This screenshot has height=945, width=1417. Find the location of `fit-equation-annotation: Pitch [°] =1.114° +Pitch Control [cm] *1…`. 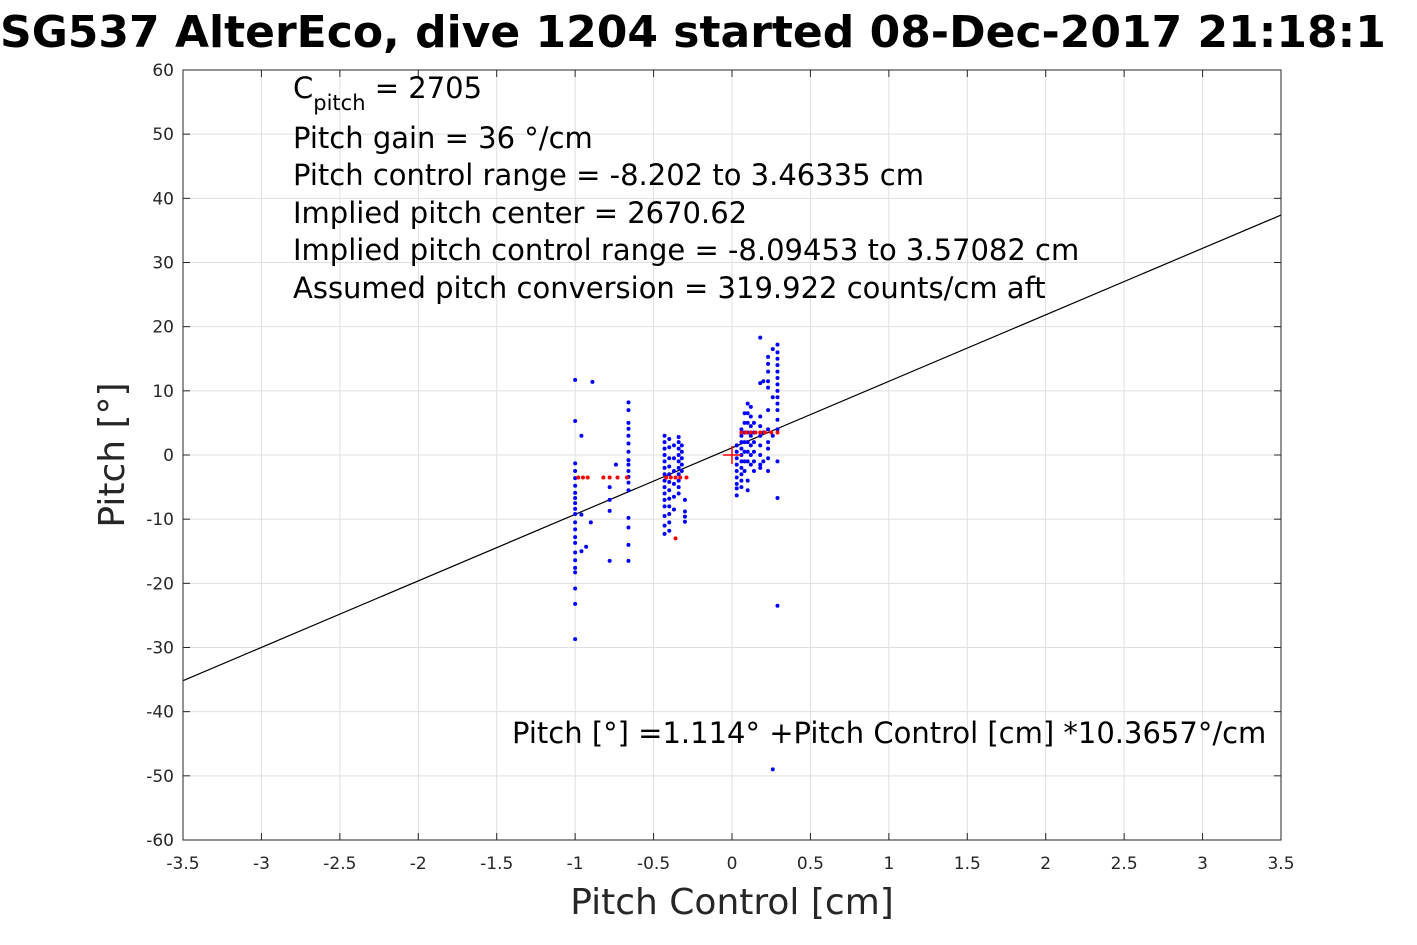

fit-equation-annotation: Pitch [°] =1.114° +Pitch Control [cm] *1… is located at coordinates (889, 733).